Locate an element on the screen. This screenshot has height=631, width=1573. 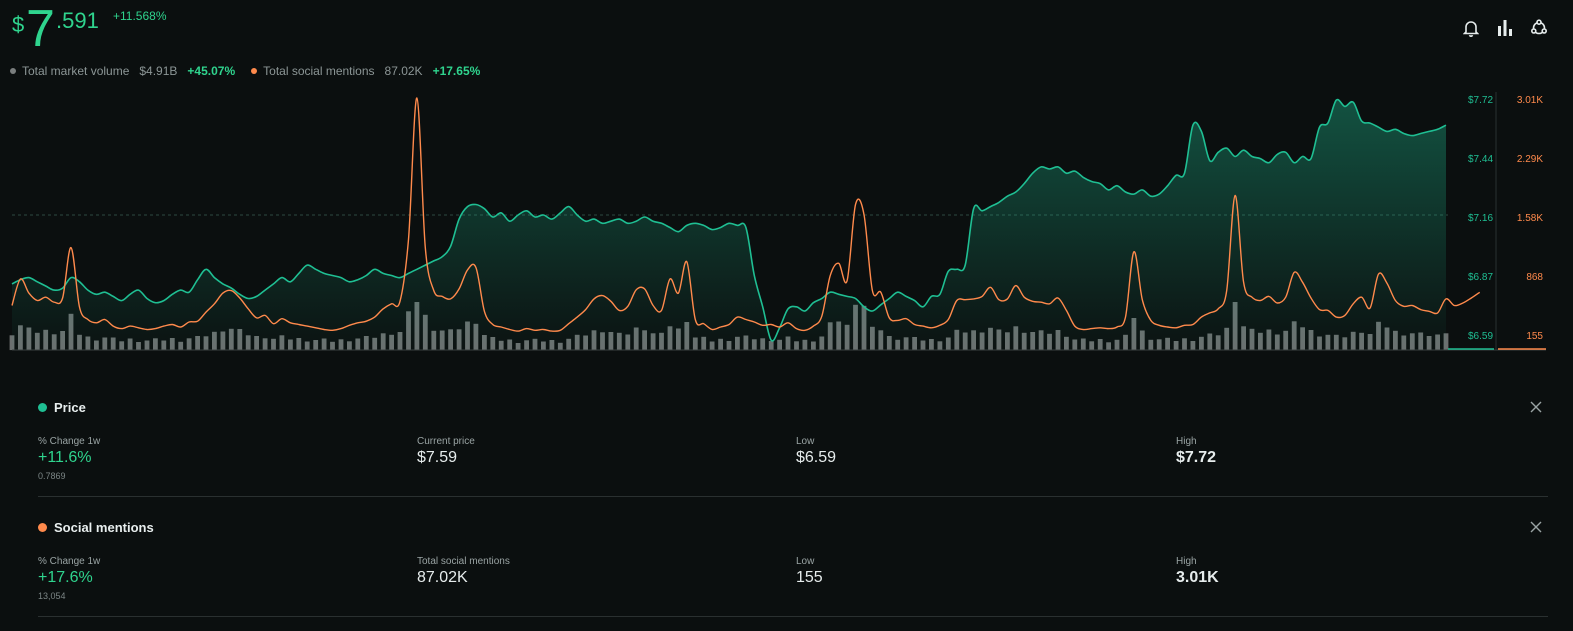
stat-value: 87.02K is located at coordinates (442, 577).